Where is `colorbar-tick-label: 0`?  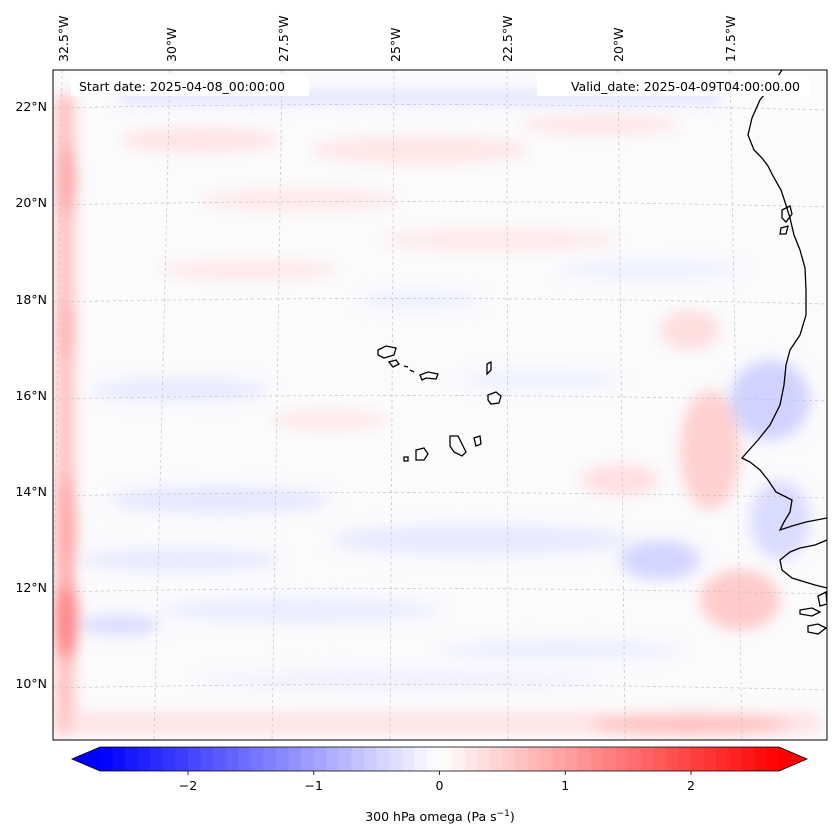
colorbar-tick-label: 0 is located at coordinates (440, 785).